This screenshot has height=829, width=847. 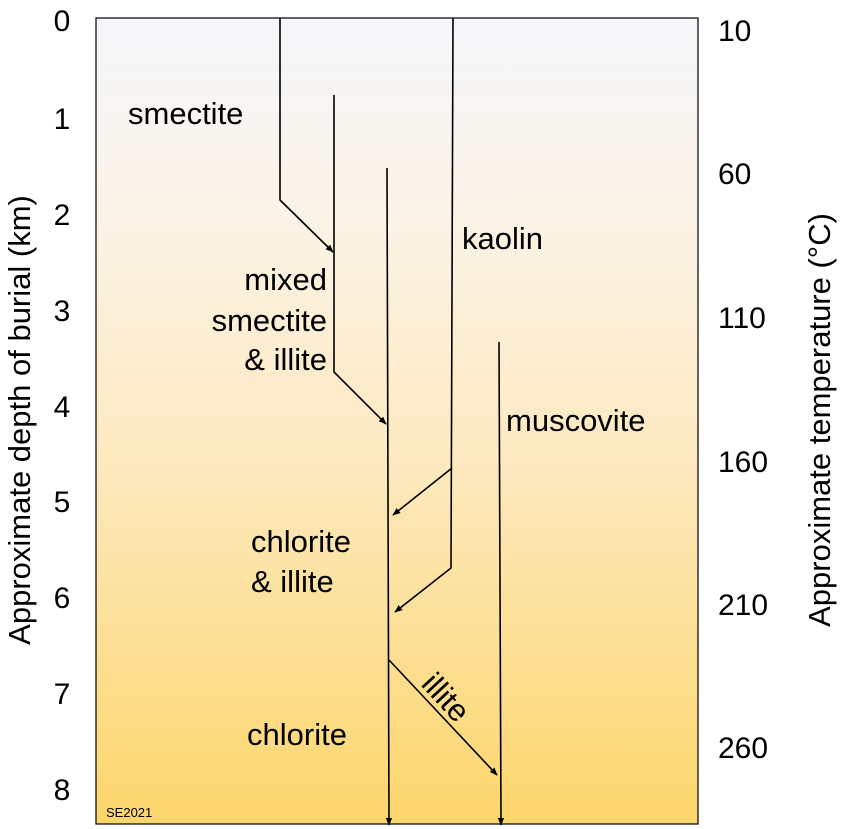 What do you see at coordinates (285, 359) in the screenshot?
I see `mixed-label-line3: & illite` at bounding box center [285, 359].